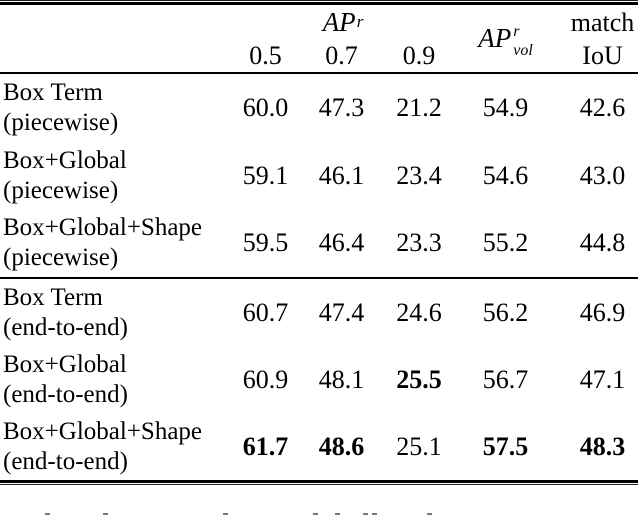 The height and width of the screenshot is (520, 638). I want to click on header-threshold-05: 0.5, so click(265, 55).